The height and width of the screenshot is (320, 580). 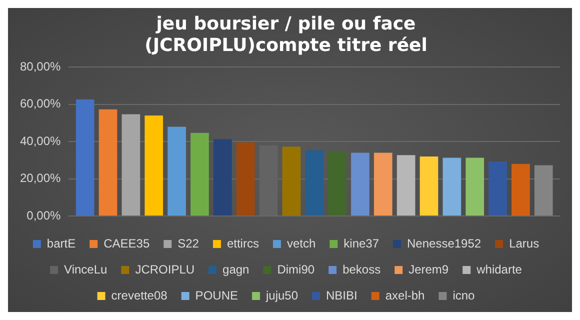 I want to click on legend-label: gagn, so click(x=236, y=269).